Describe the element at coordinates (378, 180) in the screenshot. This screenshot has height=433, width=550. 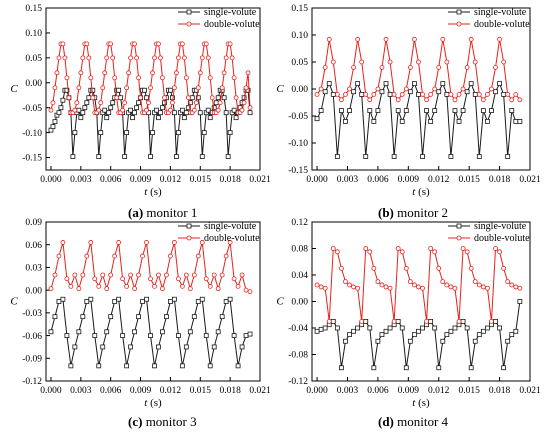
I see `x-tick-label: 0.006` at that location.